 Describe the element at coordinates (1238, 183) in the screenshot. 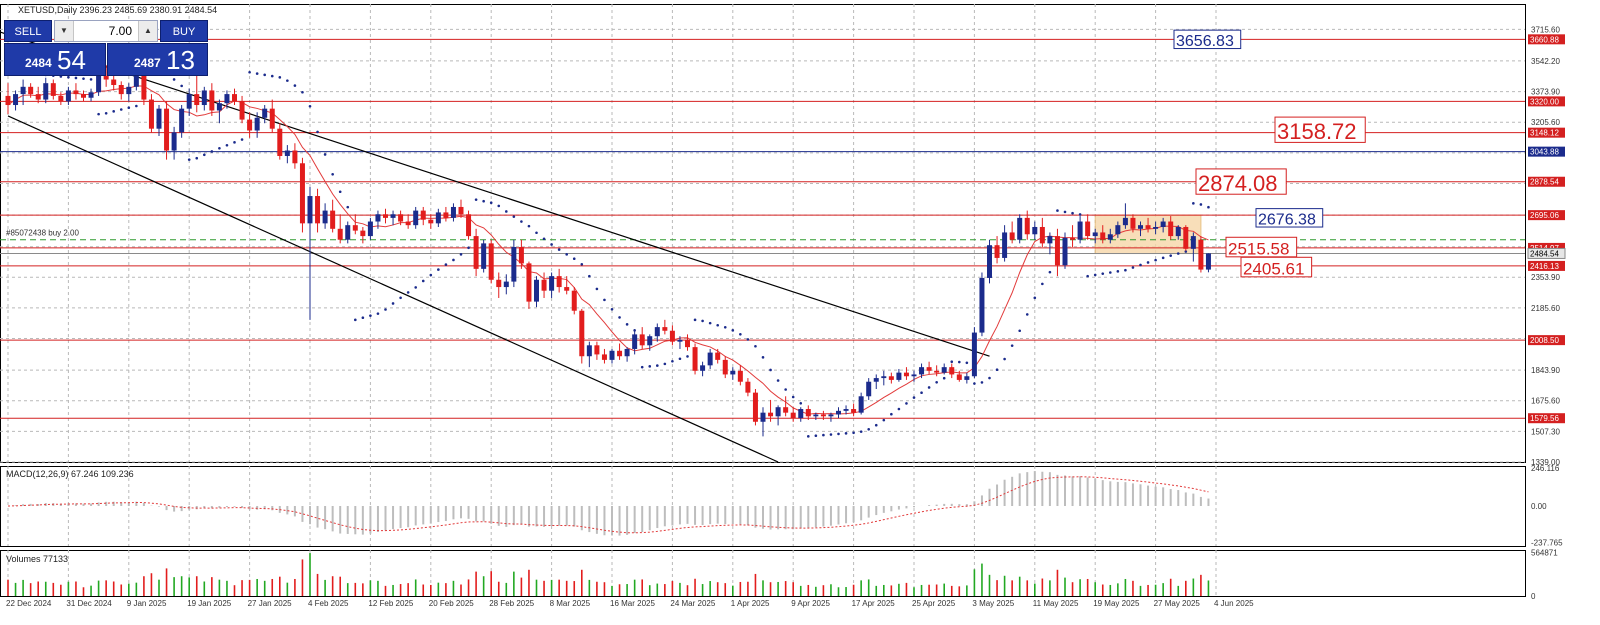

I see `price-label: 2874.08` at that location.